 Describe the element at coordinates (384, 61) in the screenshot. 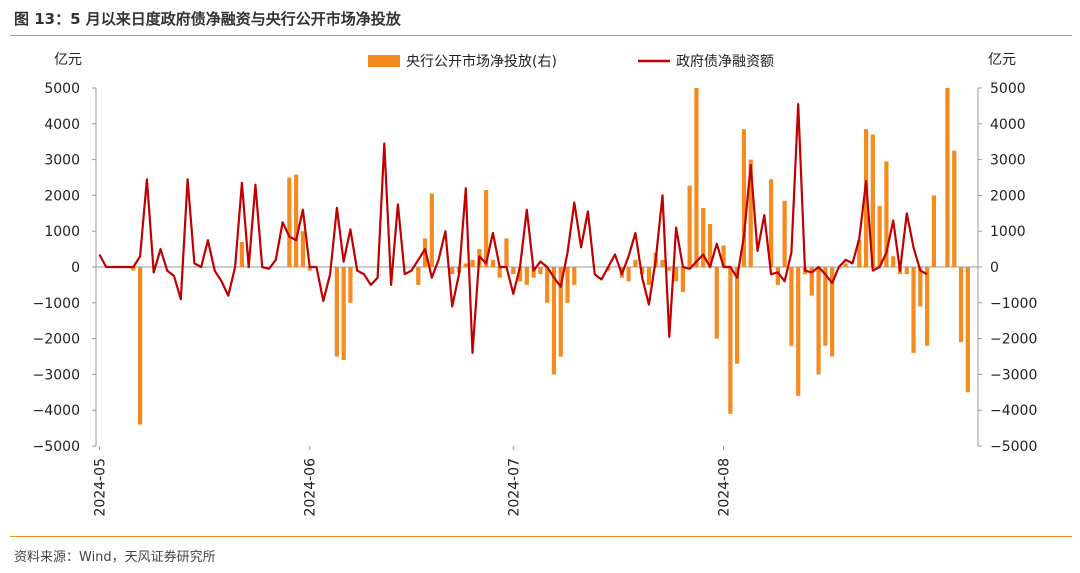

I see `legend-bar-swatch` at that location.